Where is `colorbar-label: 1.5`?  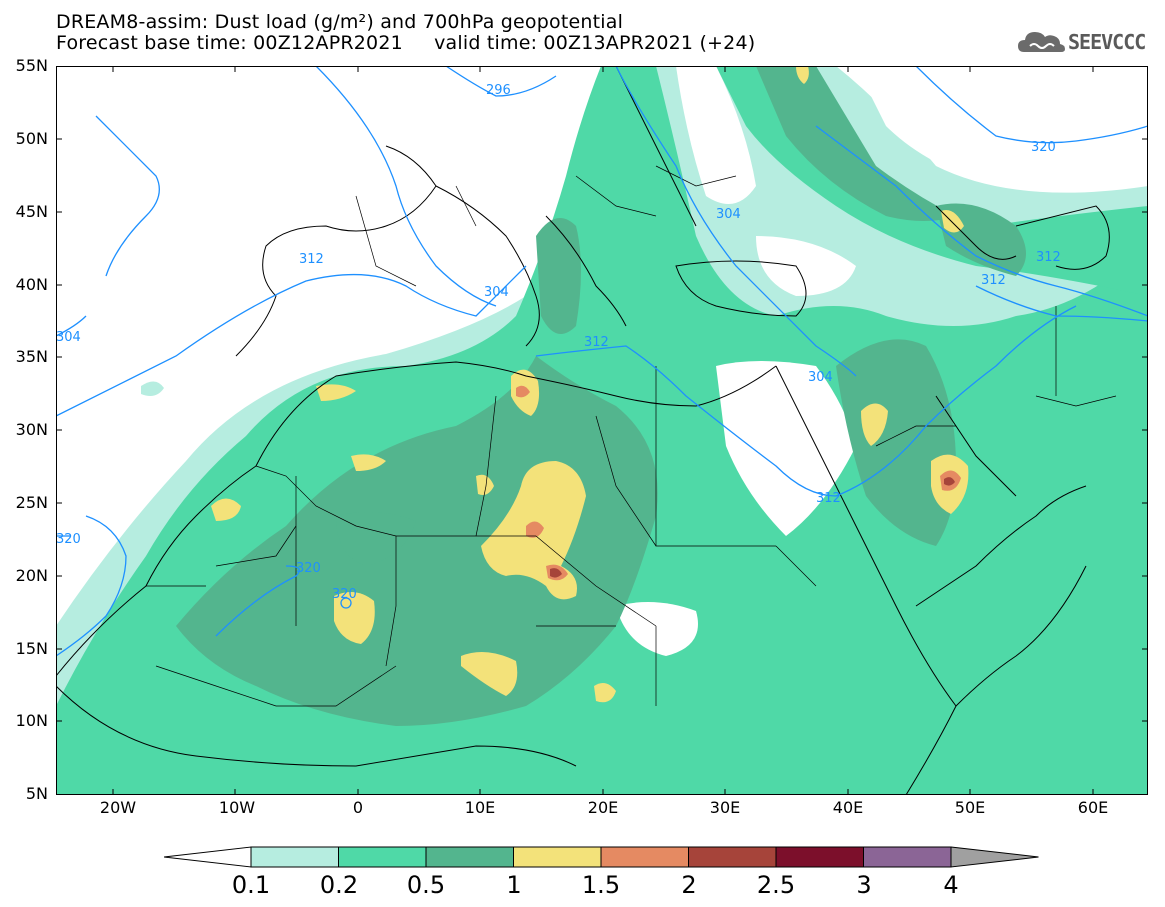 colorbar-label: 1.5 is located at coordinates (601, 885).